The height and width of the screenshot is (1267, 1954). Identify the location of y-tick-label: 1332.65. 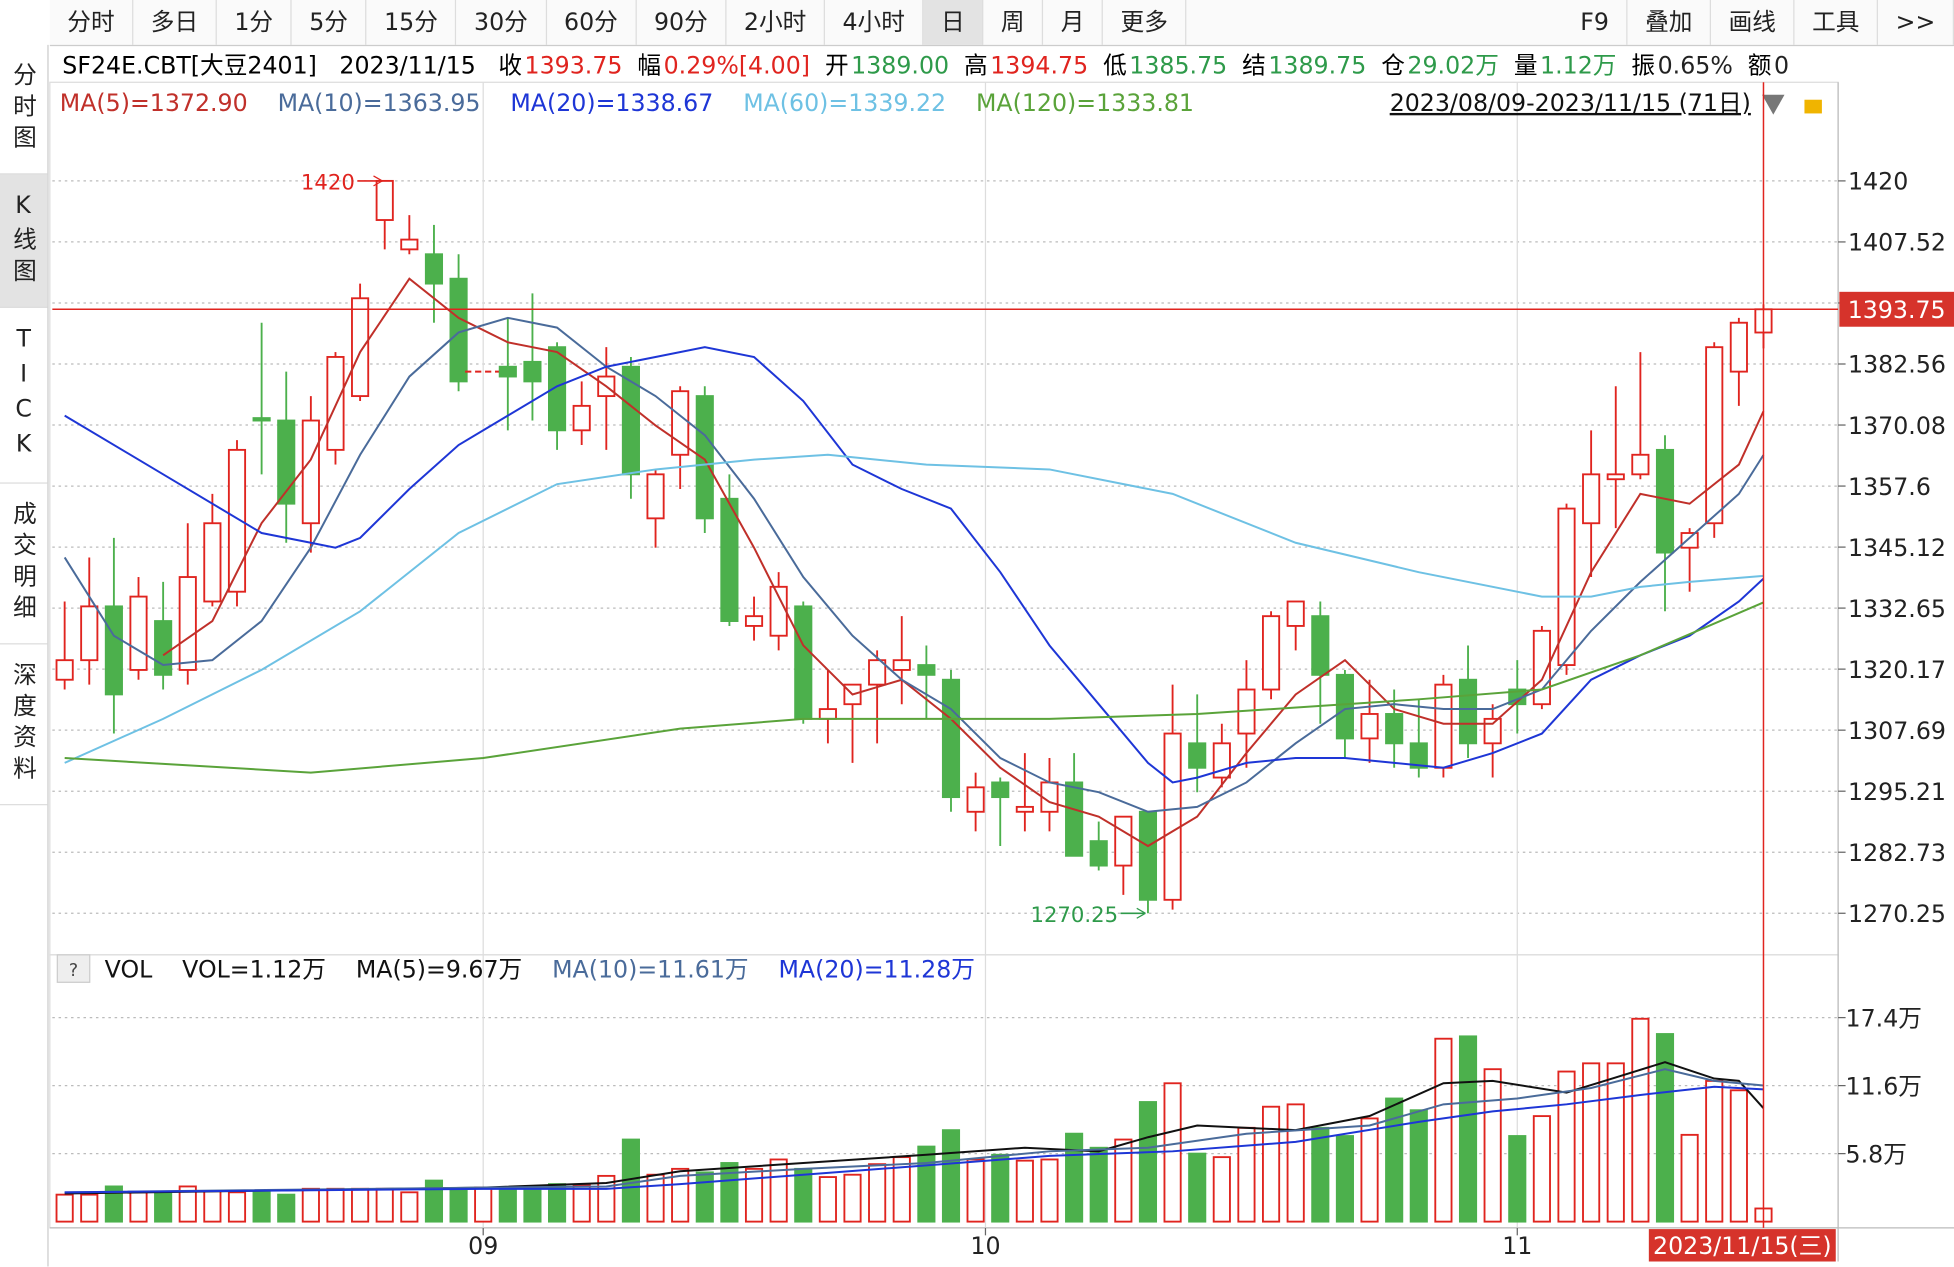
(1897, 609).